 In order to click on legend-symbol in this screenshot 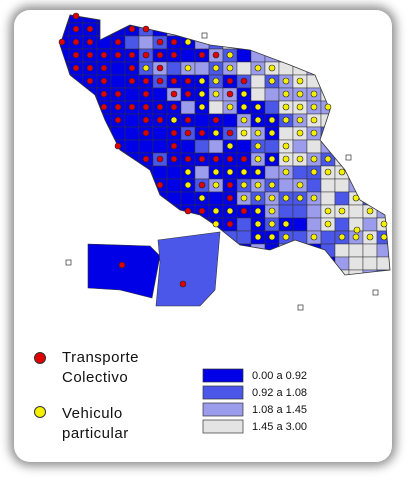, I will do `click(40, 412)`.